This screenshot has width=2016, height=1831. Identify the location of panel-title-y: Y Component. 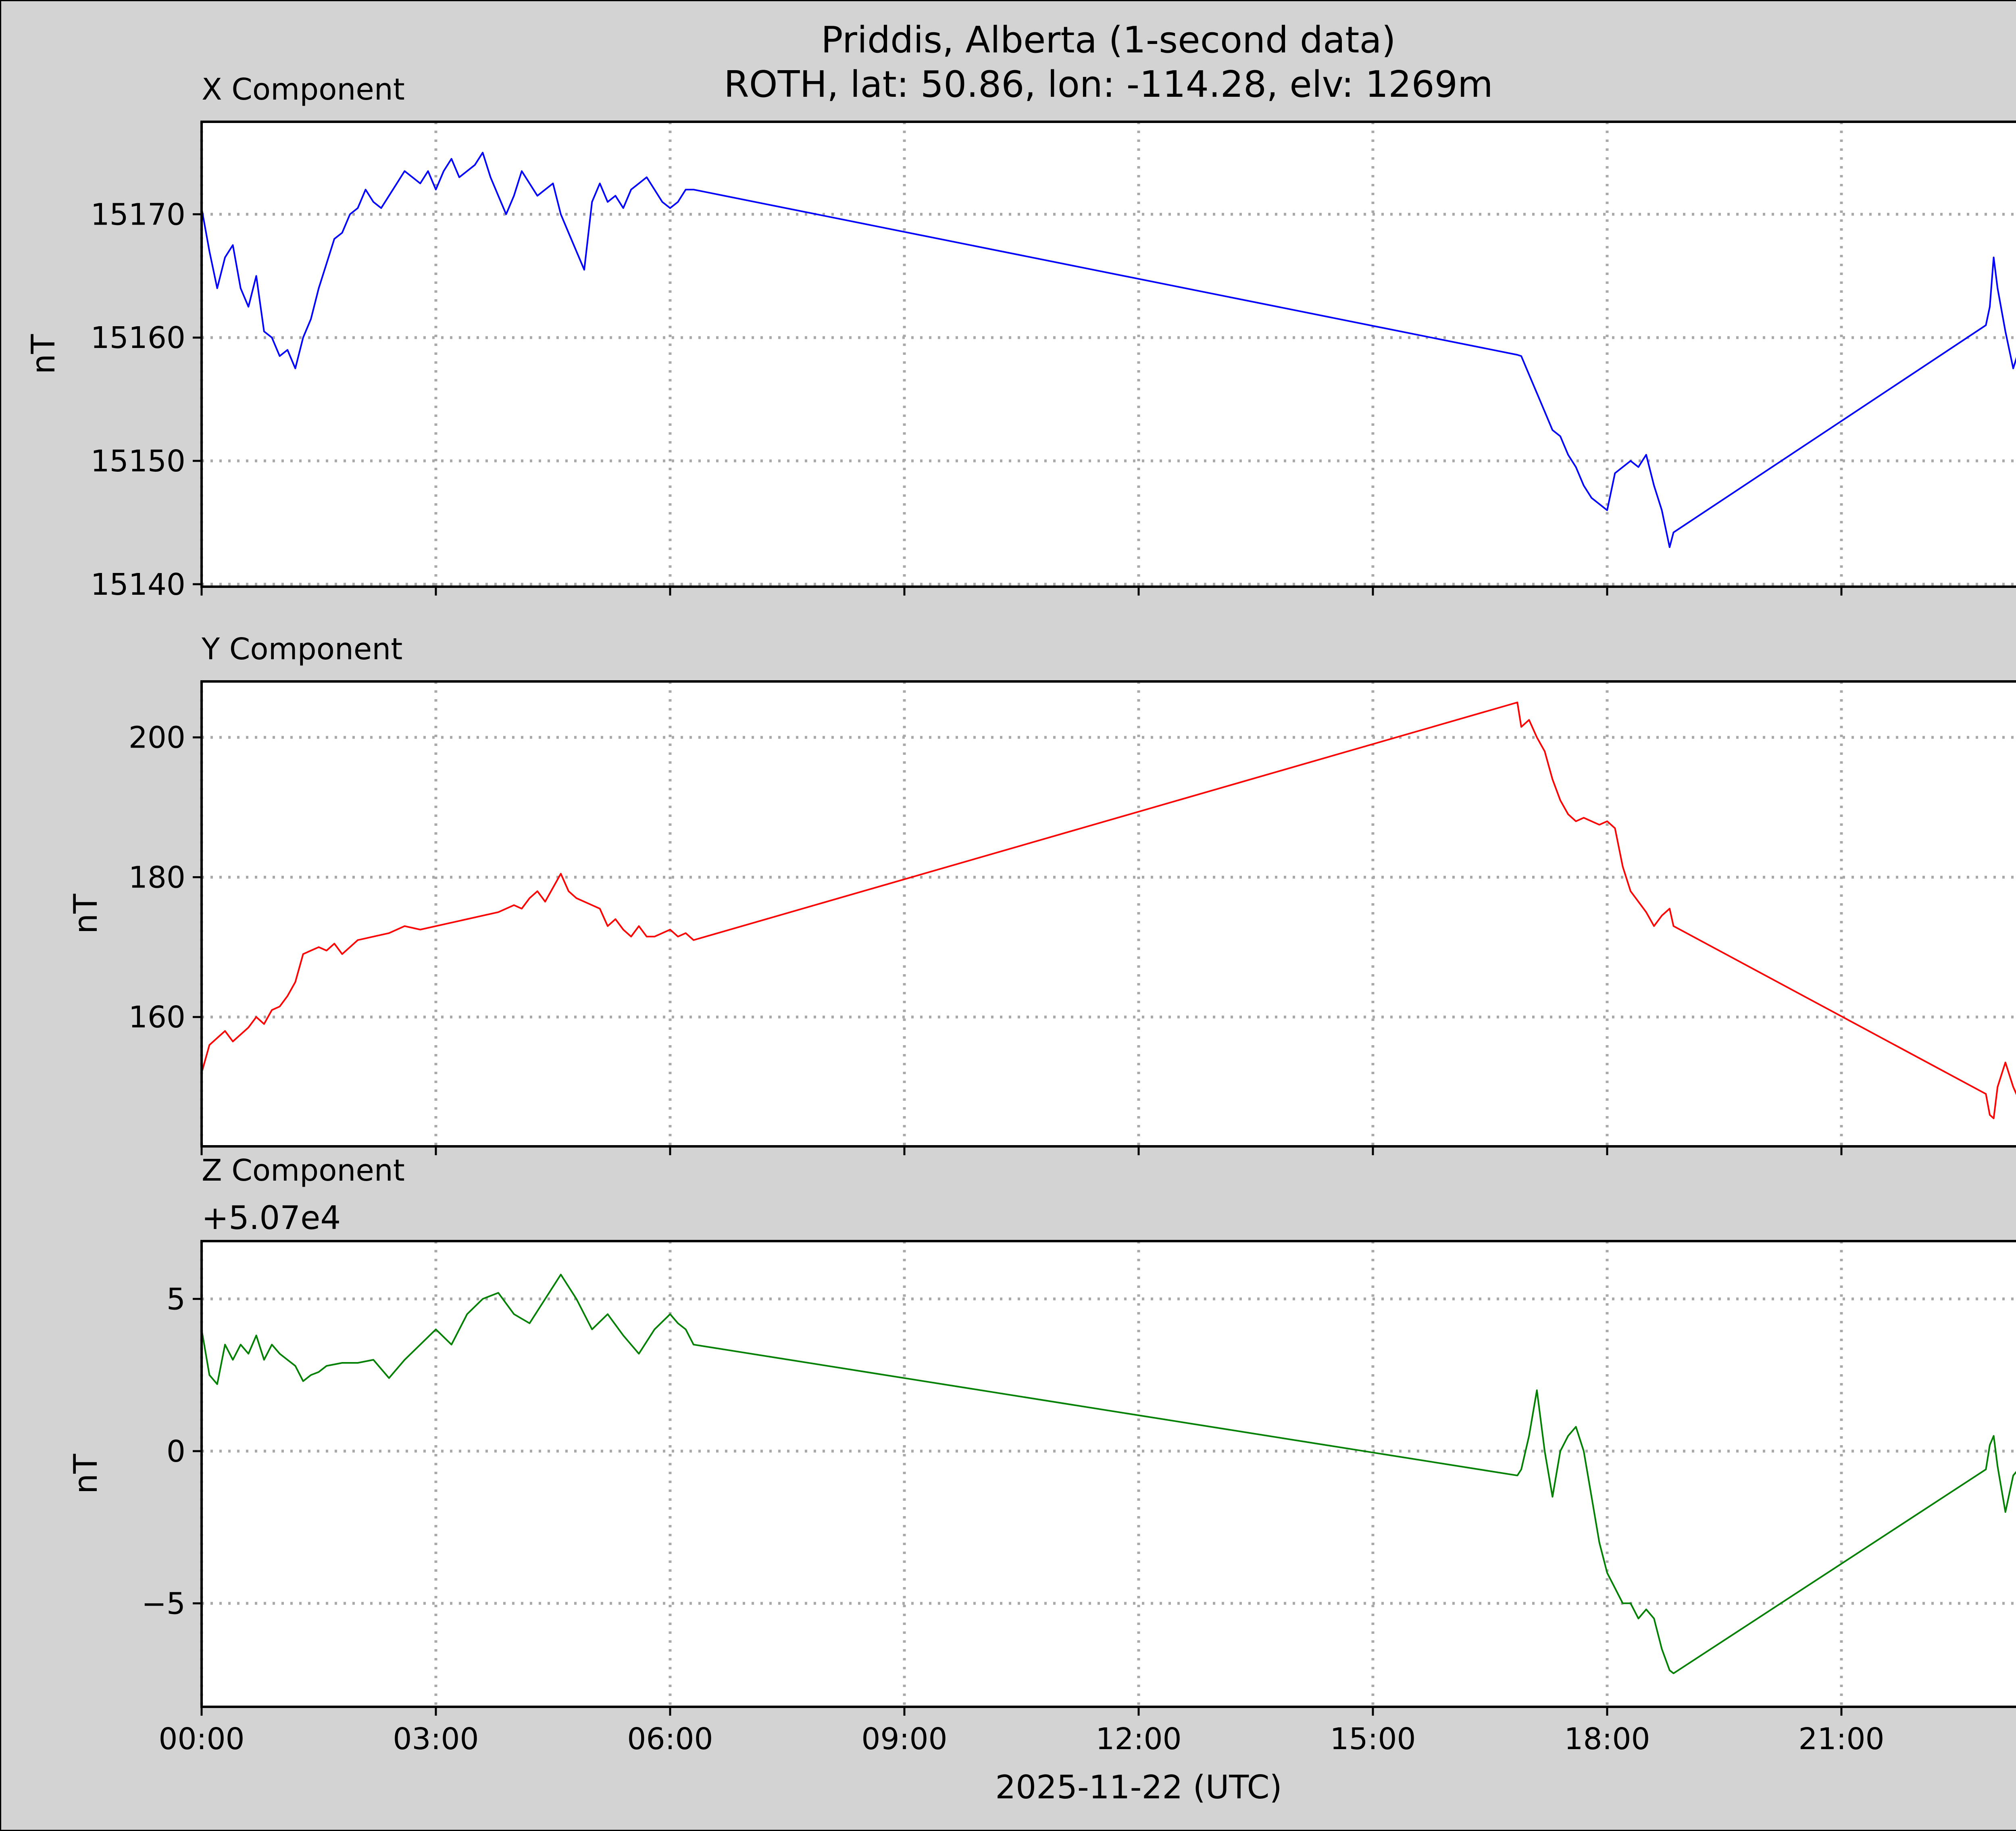
(301, 649).